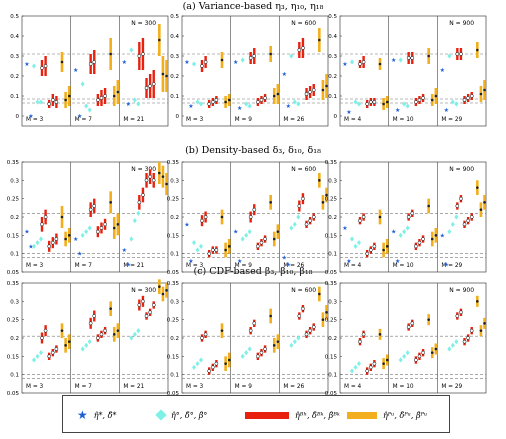 The height and width of the screenshot is (439, 506). I want to click on panel-title: N = 900, so click(461, 23).